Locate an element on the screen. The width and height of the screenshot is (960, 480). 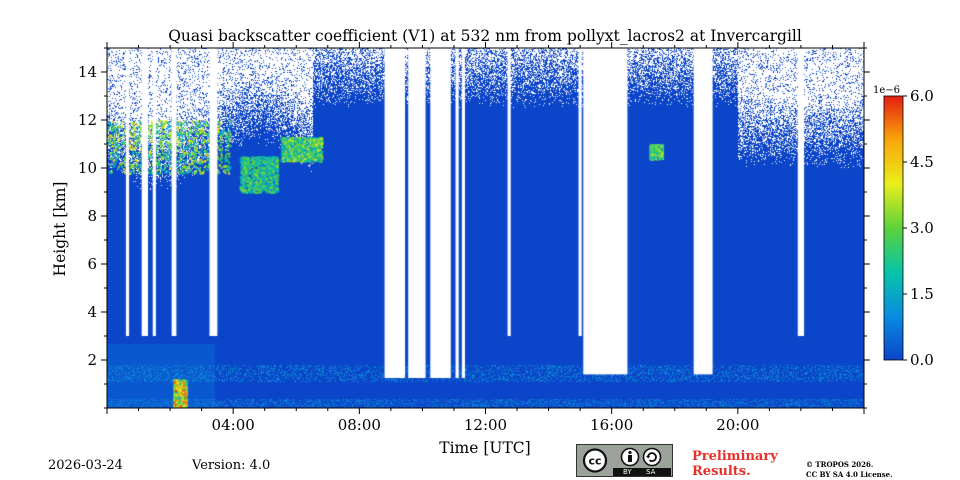
svg-text: cc is located at coordinates (594, 461).